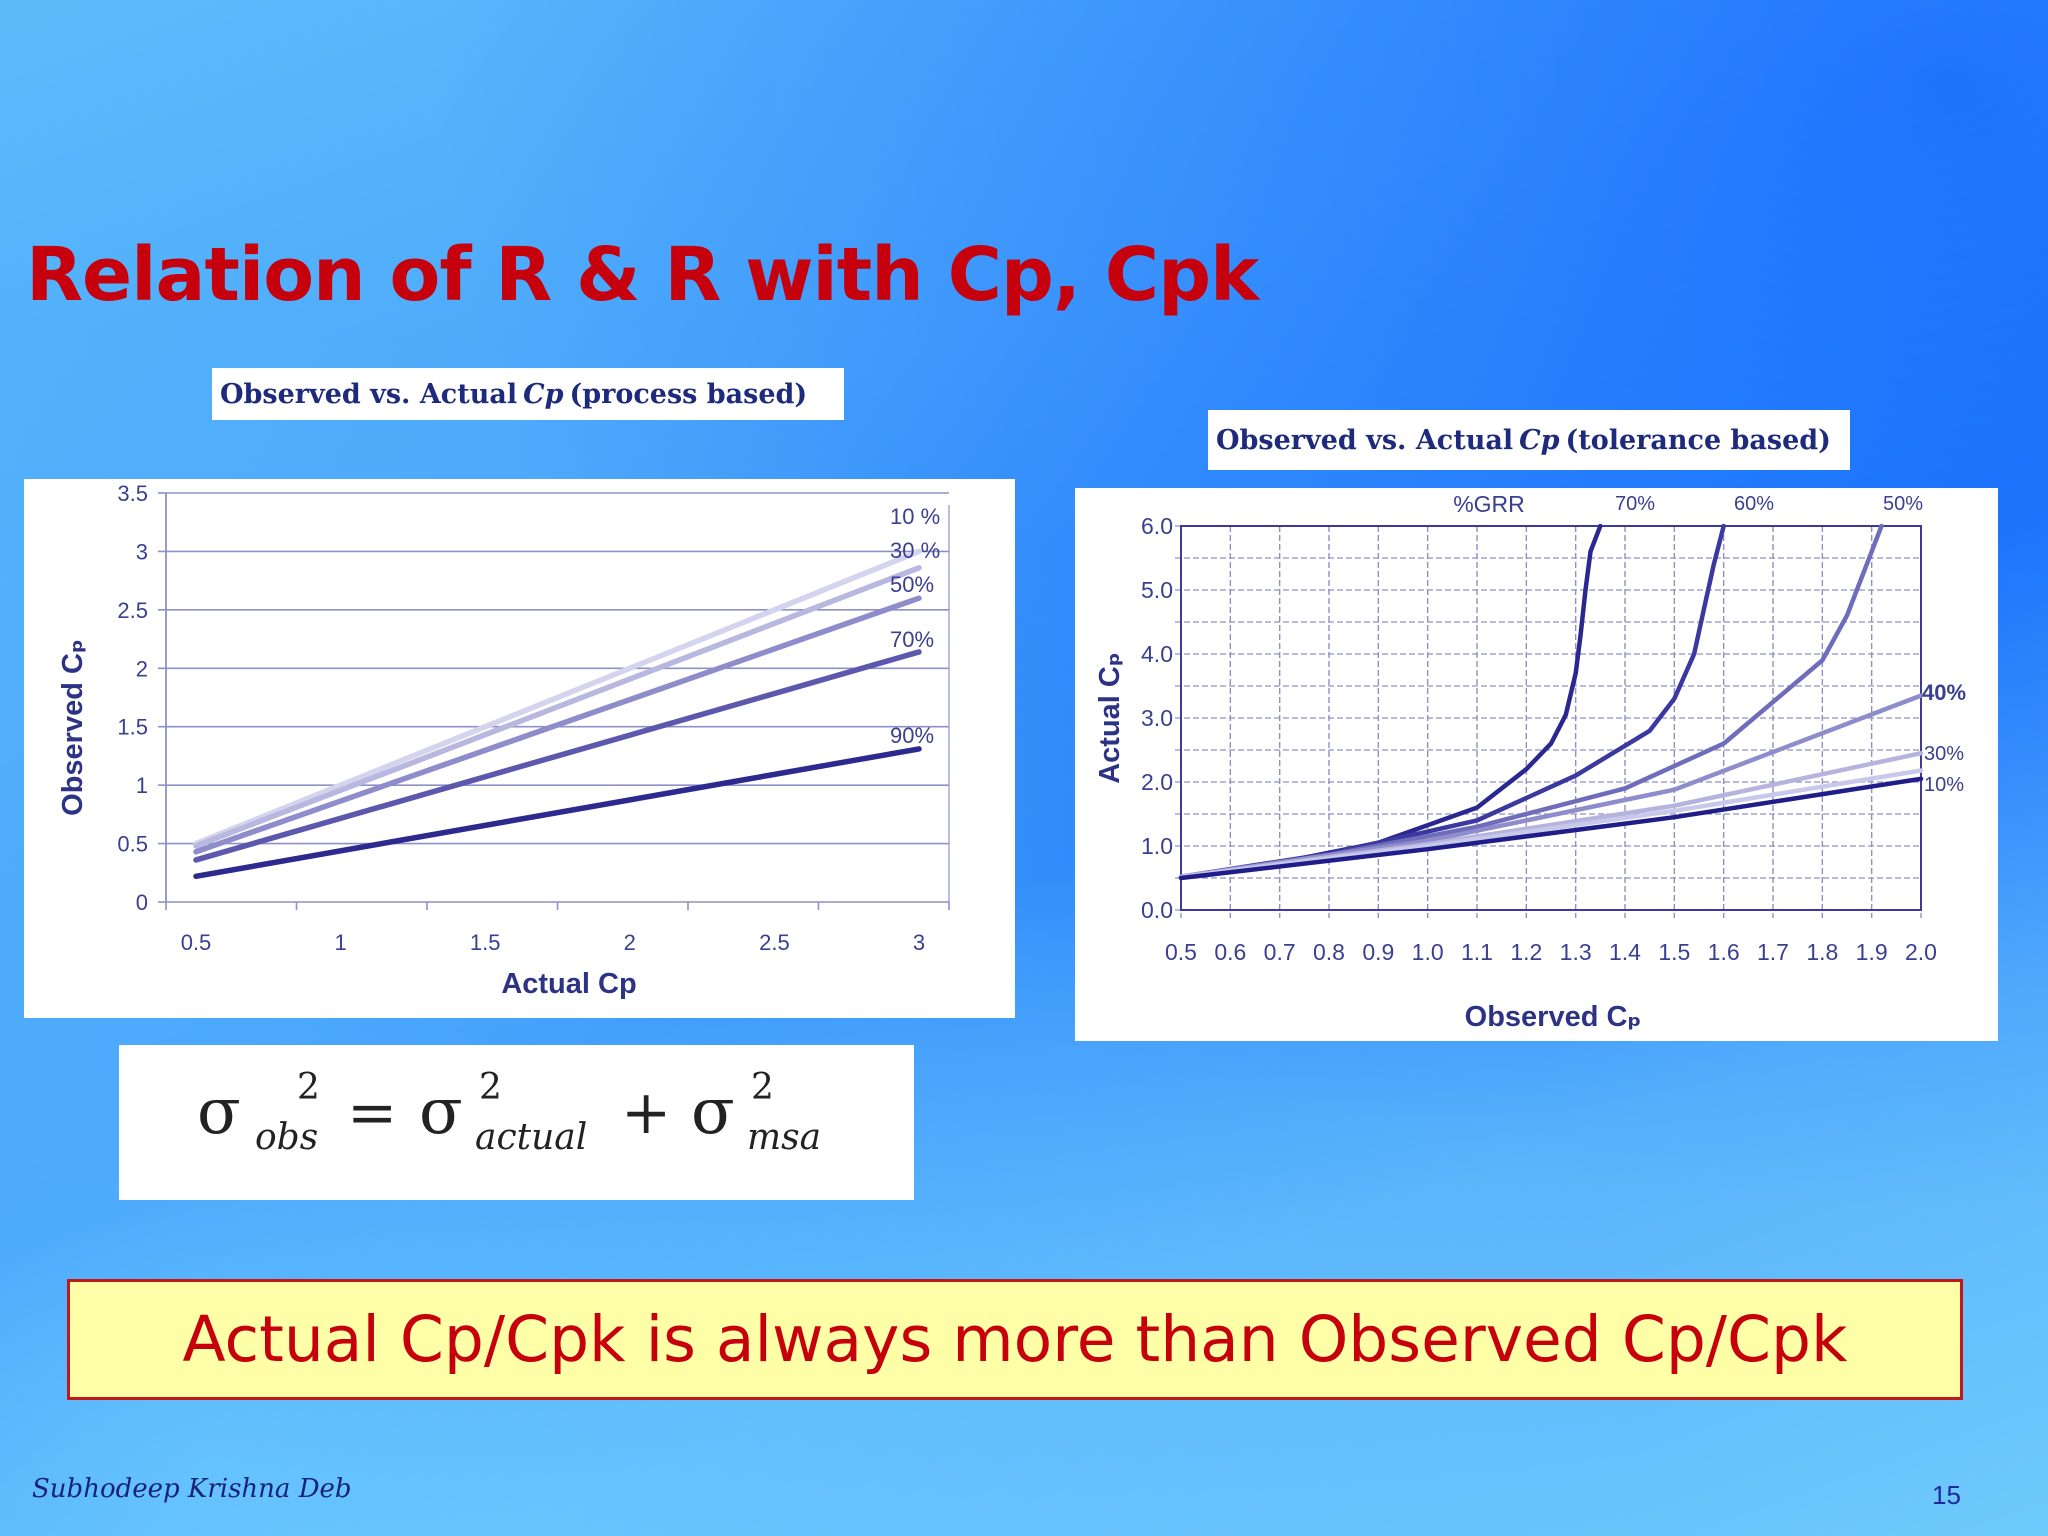 This screenshot has height=1536, width=2048. Describe the element at coordinates (912, 735) in the screenshot. I see `series-label: 90%` at that location.